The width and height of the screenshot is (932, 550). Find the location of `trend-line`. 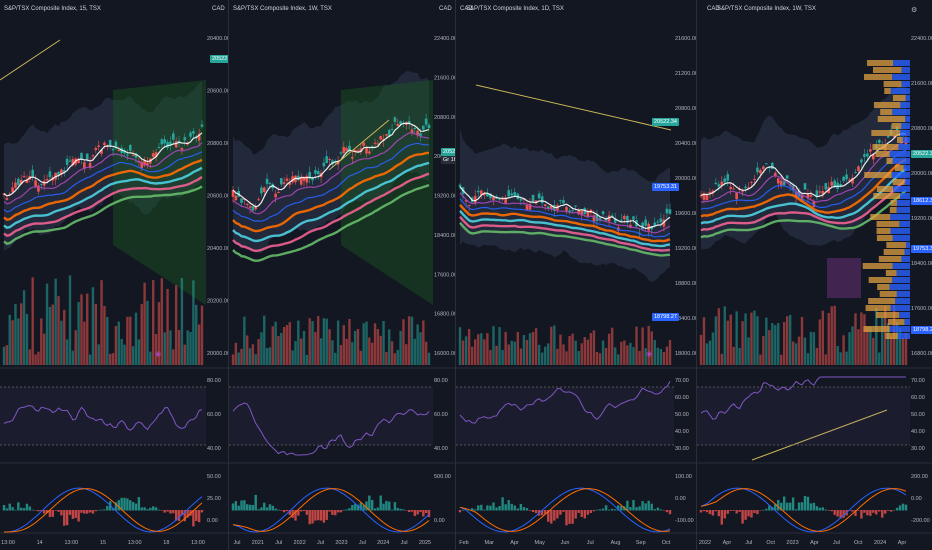

trend-line is located at coordinates (819, 435).